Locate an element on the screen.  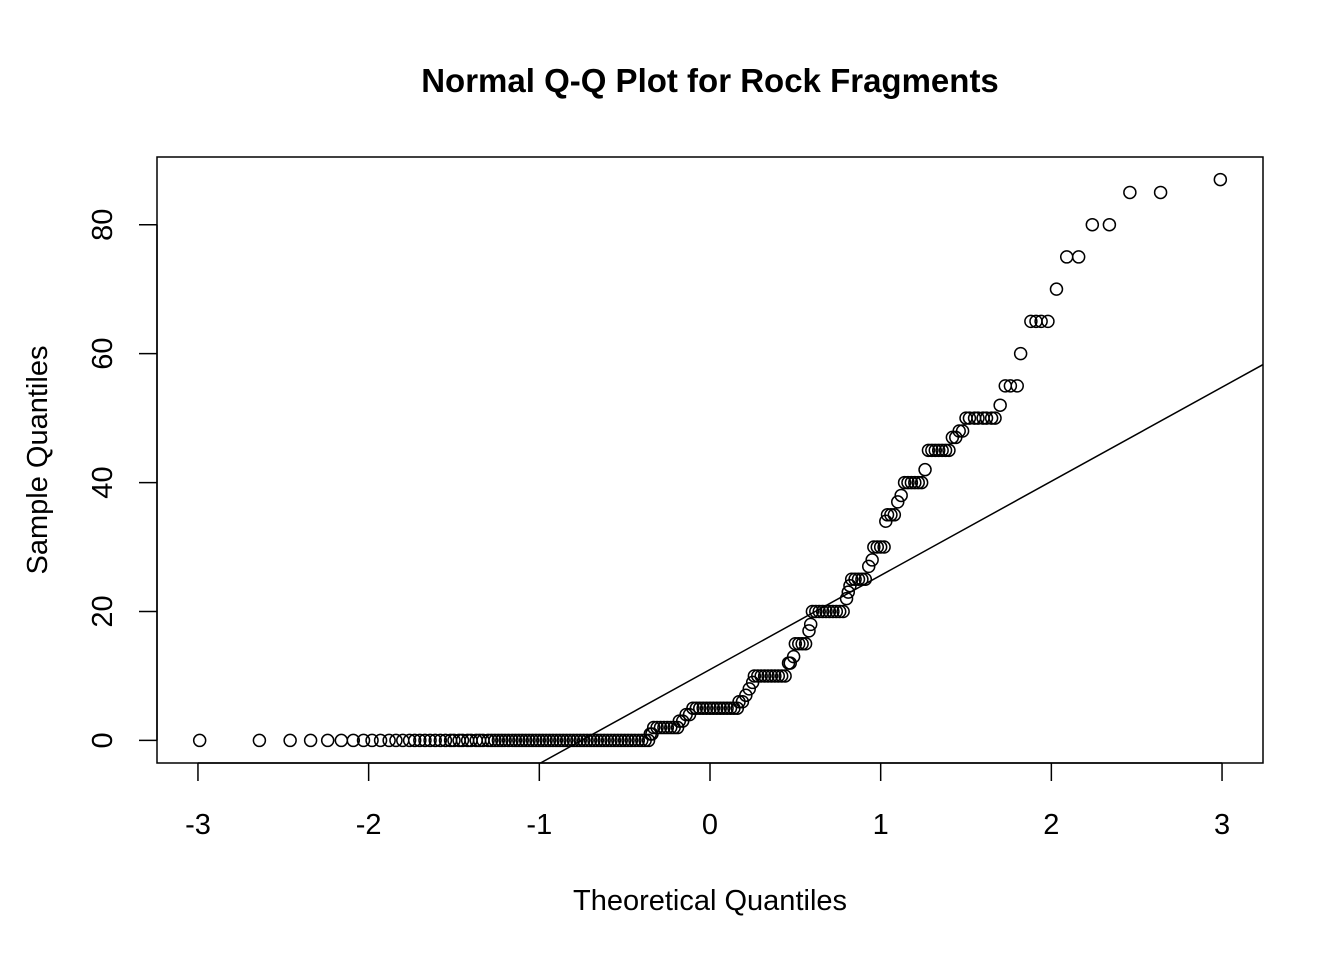
x-tick-label: 3 is located at coordinates (1222, 825).